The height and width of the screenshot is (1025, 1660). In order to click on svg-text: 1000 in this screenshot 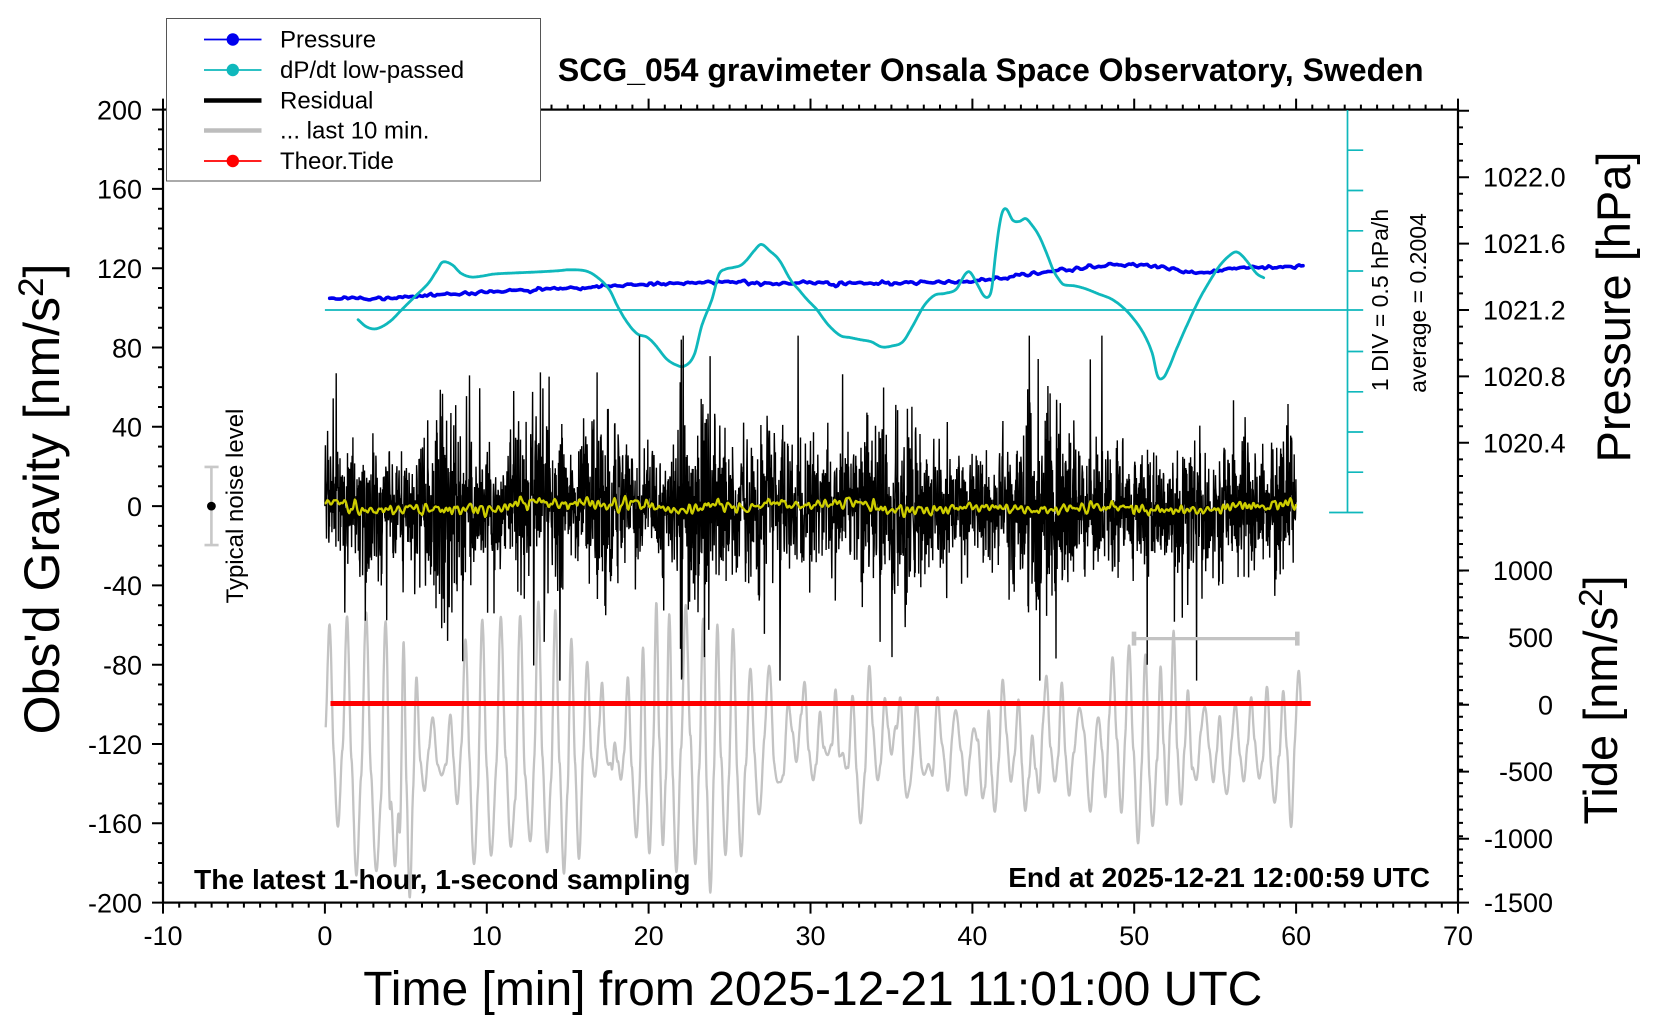, I will do `click(1523, 571)`.